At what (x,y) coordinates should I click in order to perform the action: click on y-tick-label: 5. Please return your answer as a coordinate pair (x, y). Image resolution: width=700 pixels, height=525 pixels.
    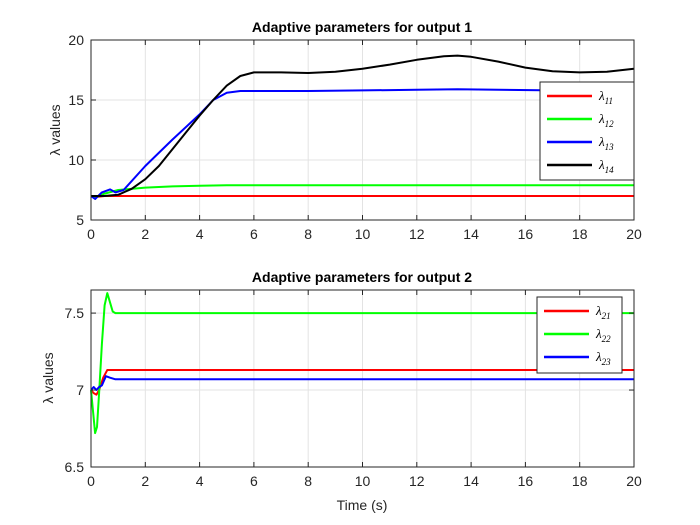
    Looking at the image, I should click on (80, 220).